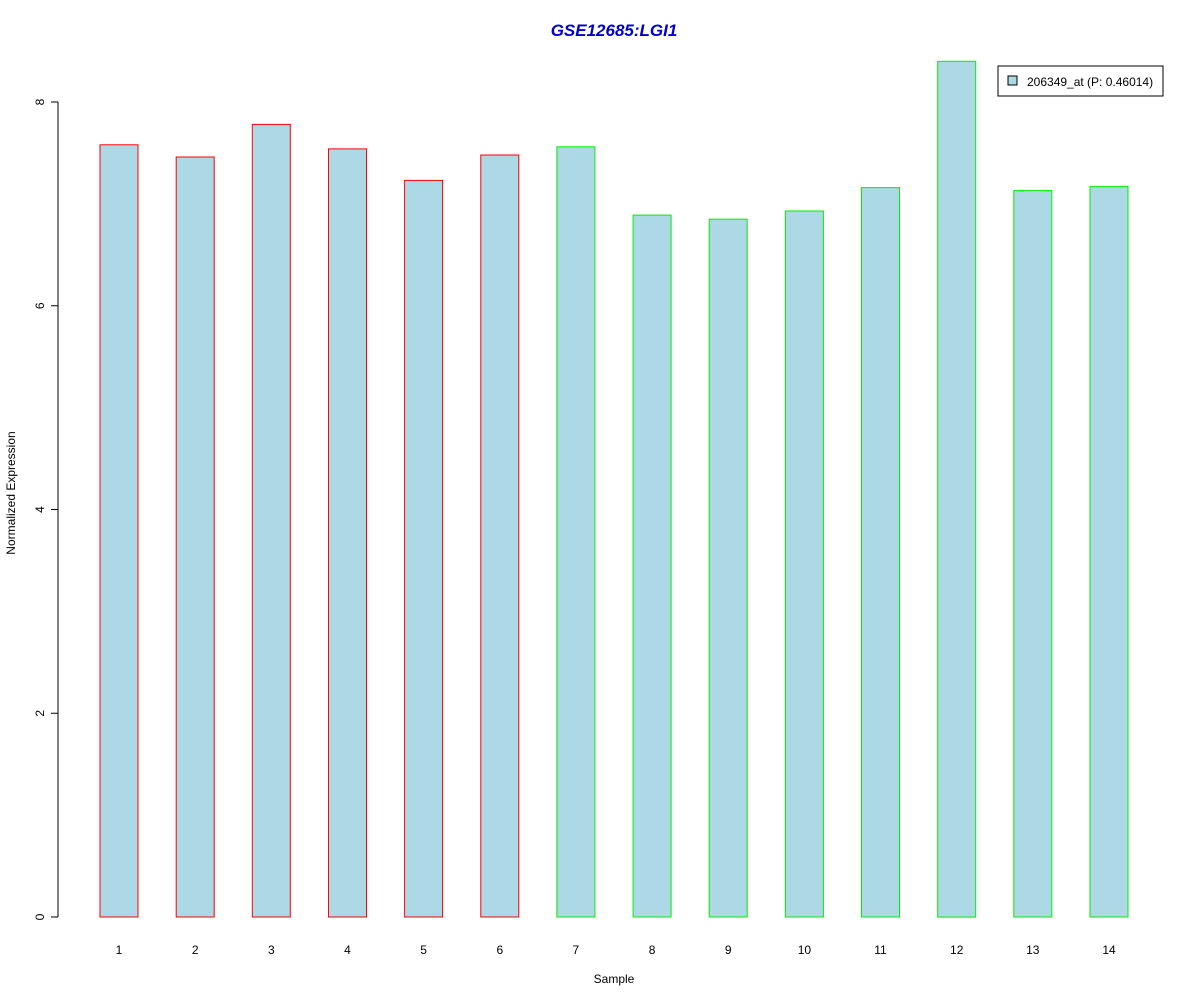 This screenshot has height=1000, width=1200. I want to click on x-tick-label: 3, so click(271, 950).